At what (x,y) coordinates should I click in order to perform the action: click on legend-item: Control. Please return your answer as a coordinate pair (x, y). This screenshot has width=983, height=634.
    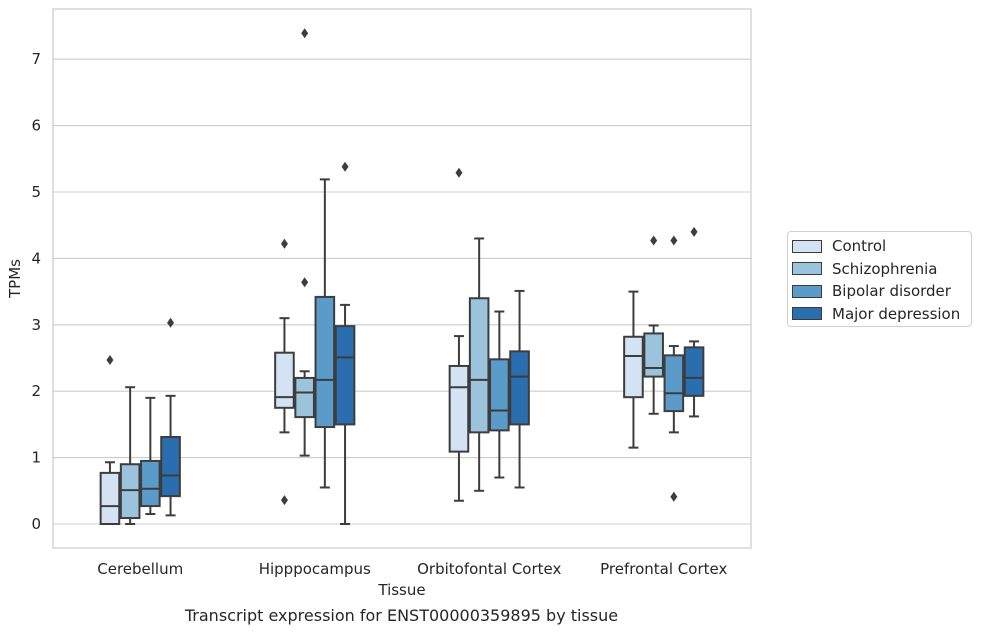
    Looking at the image, I should click on (881, 246).